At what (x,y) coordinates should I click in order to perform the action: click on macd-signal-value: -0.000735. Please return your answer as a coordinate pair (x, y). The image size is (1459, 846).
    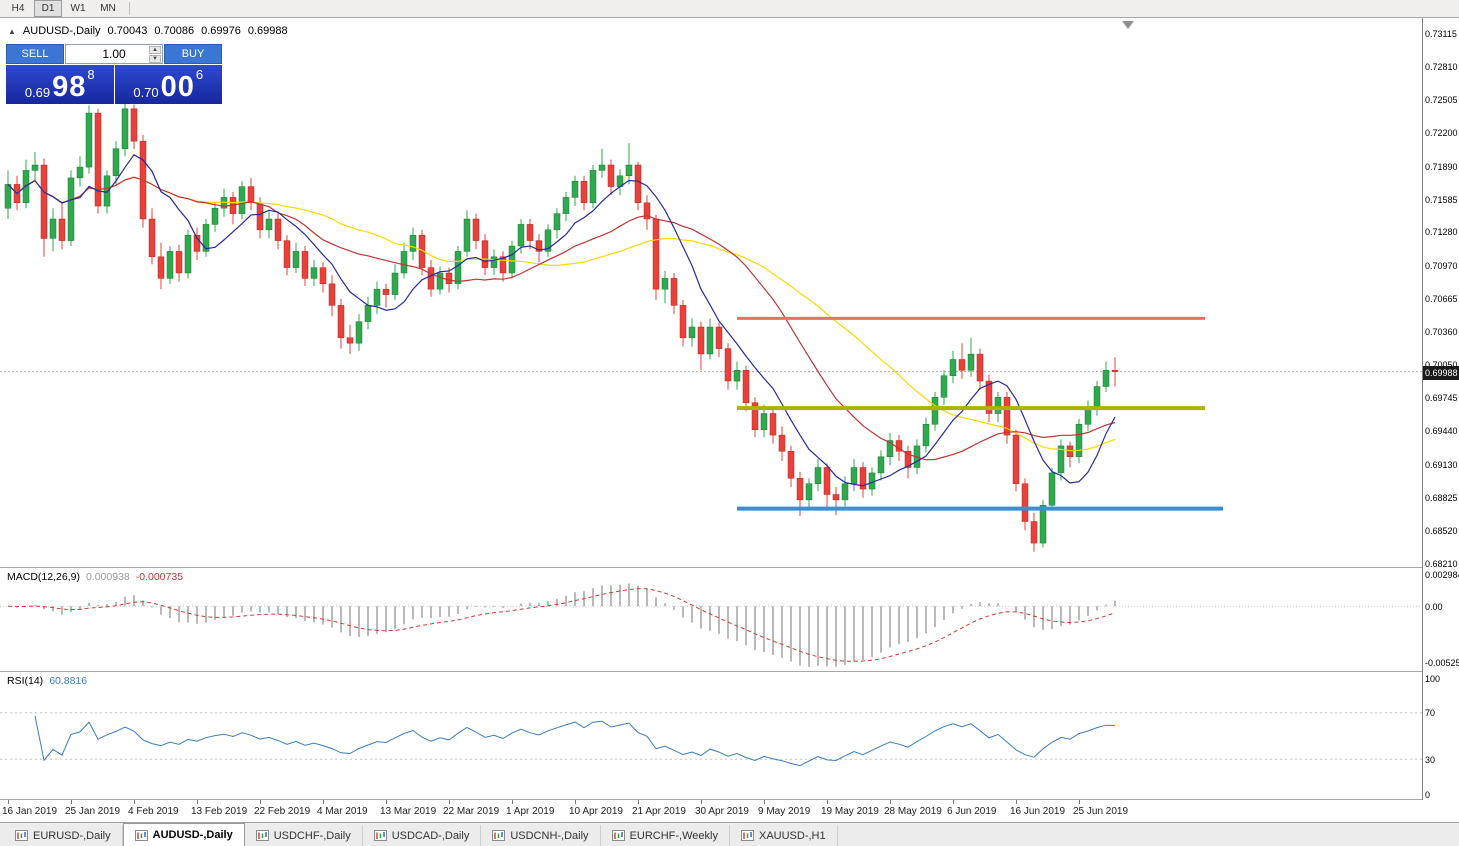
    Looking at the image, I should click on (159, 577).